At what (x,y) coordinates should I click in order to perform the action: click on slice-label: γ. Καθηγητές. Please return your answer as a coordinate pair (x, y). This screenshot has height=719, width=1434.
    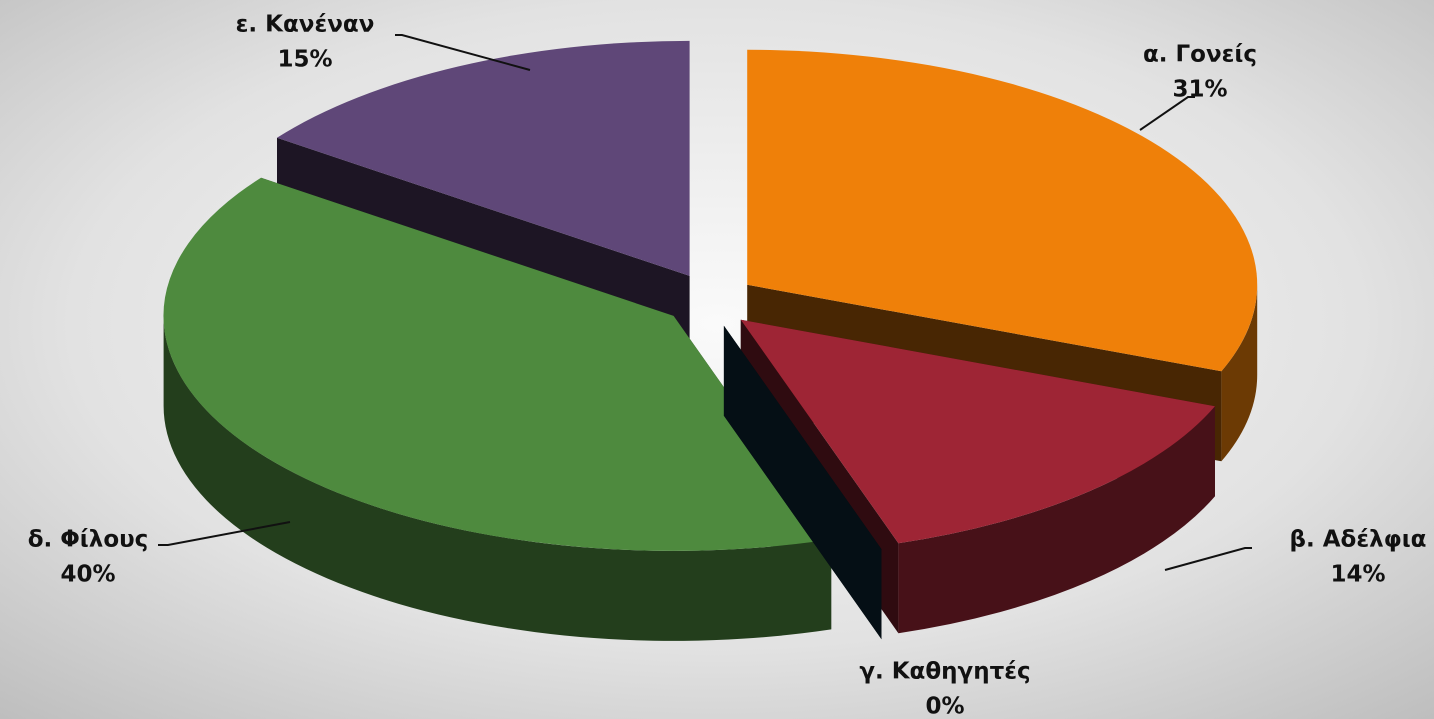
    Looking at the image, I should click on (944, 672).